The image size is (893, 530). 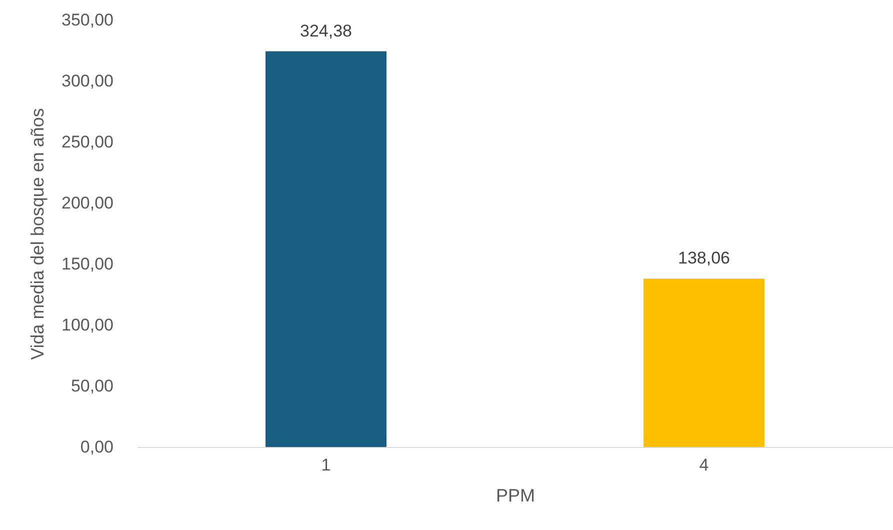 I want to click on y-tick-label: 200,00, so click(x=88, y=203).